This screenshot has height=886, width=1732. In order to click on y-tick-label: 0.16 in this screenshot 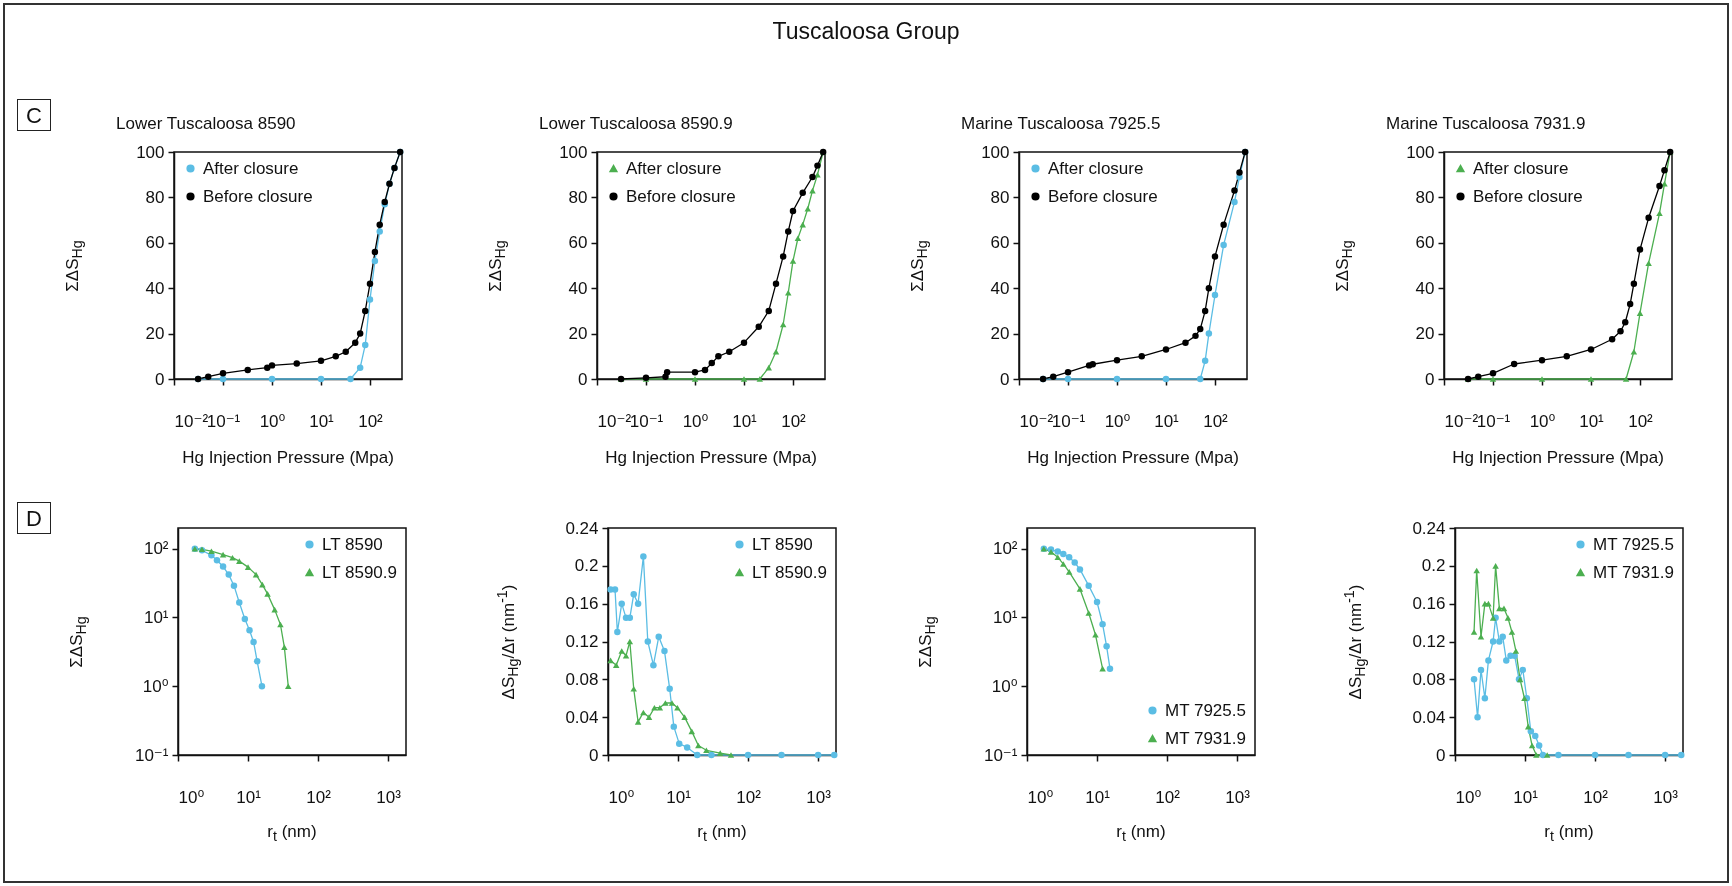, I will do `click(582, 604)`.